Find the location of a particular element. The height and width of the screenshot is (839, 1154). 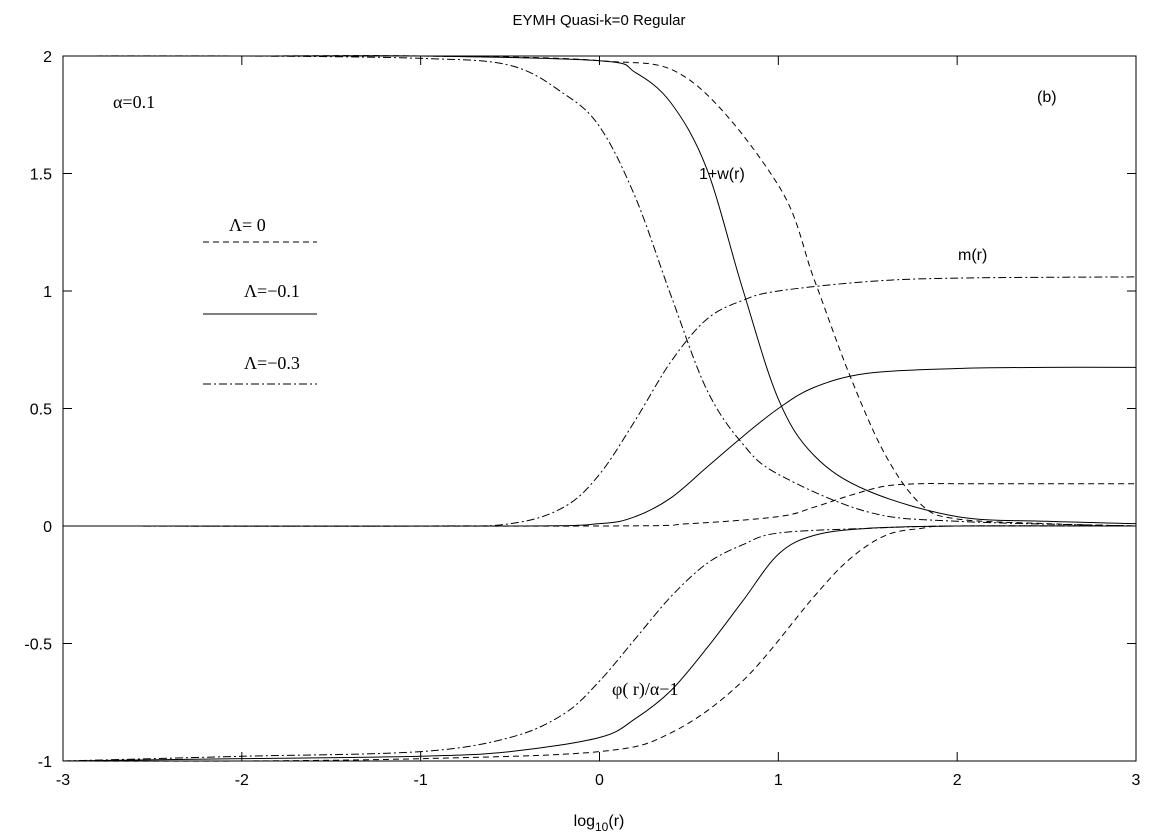

y-tick-label: -0.5 is located at coordinates (38, 645).